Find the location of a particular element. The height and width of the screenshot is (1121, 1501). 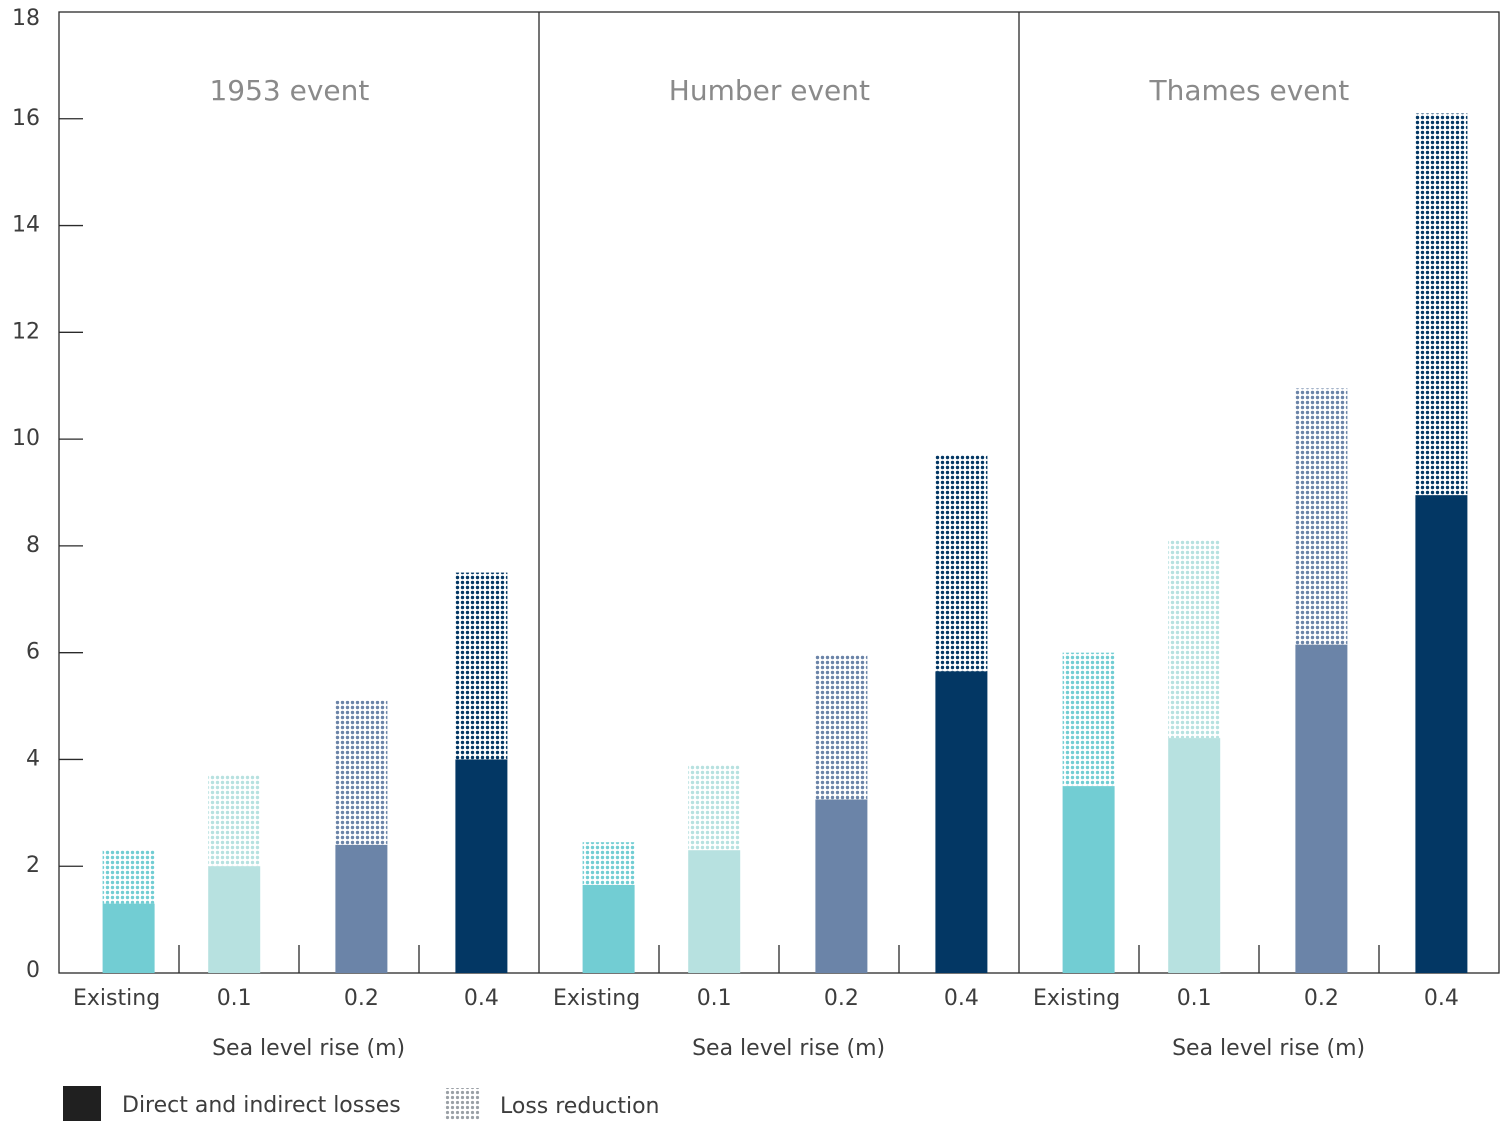

y-tick-label: 8 is located at coordinates (33, 545).